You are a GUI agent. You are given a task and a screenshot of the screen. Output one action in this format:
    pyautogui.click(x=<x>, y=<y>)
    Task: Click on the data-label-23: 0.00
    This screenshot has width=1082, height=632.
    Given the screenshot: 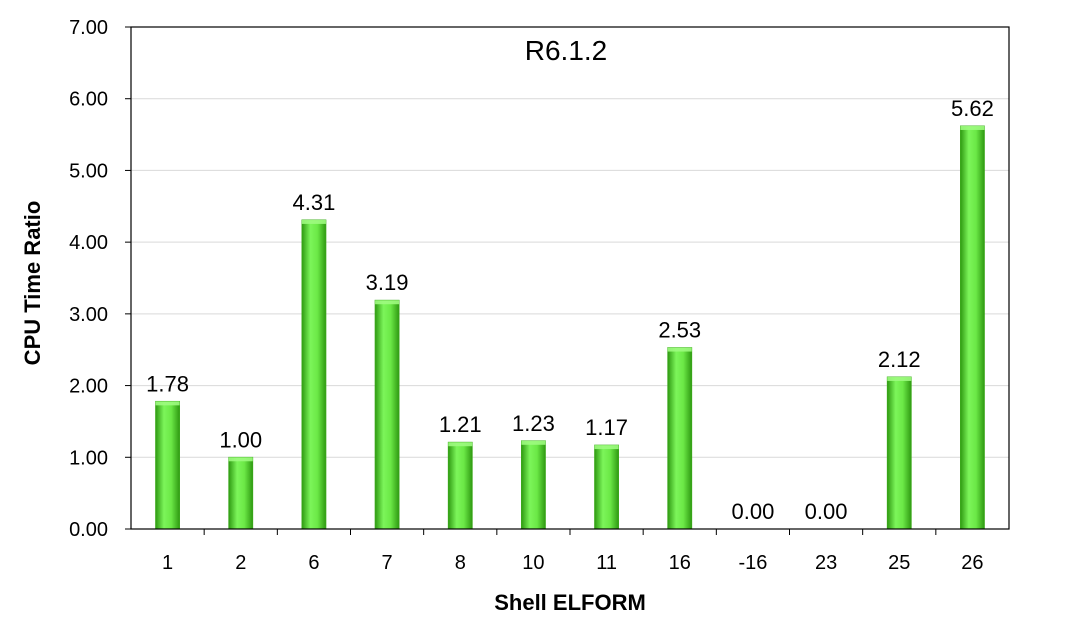 What is the action you would take?
    pyautogui.click(x=826, y=511)
    